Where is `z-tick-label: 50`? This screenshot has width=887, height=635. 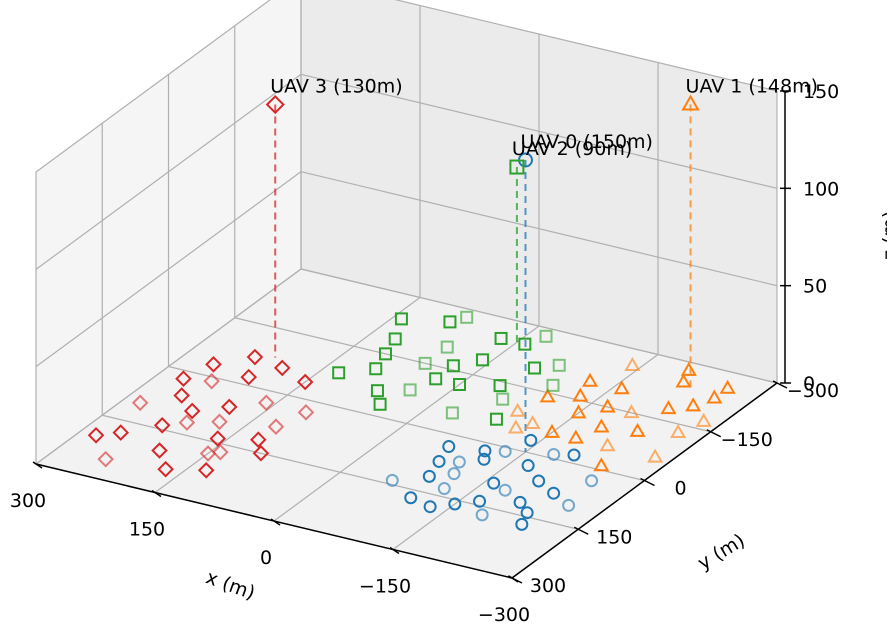 z-tick-label: 50 is located at coordinates (815, 287).